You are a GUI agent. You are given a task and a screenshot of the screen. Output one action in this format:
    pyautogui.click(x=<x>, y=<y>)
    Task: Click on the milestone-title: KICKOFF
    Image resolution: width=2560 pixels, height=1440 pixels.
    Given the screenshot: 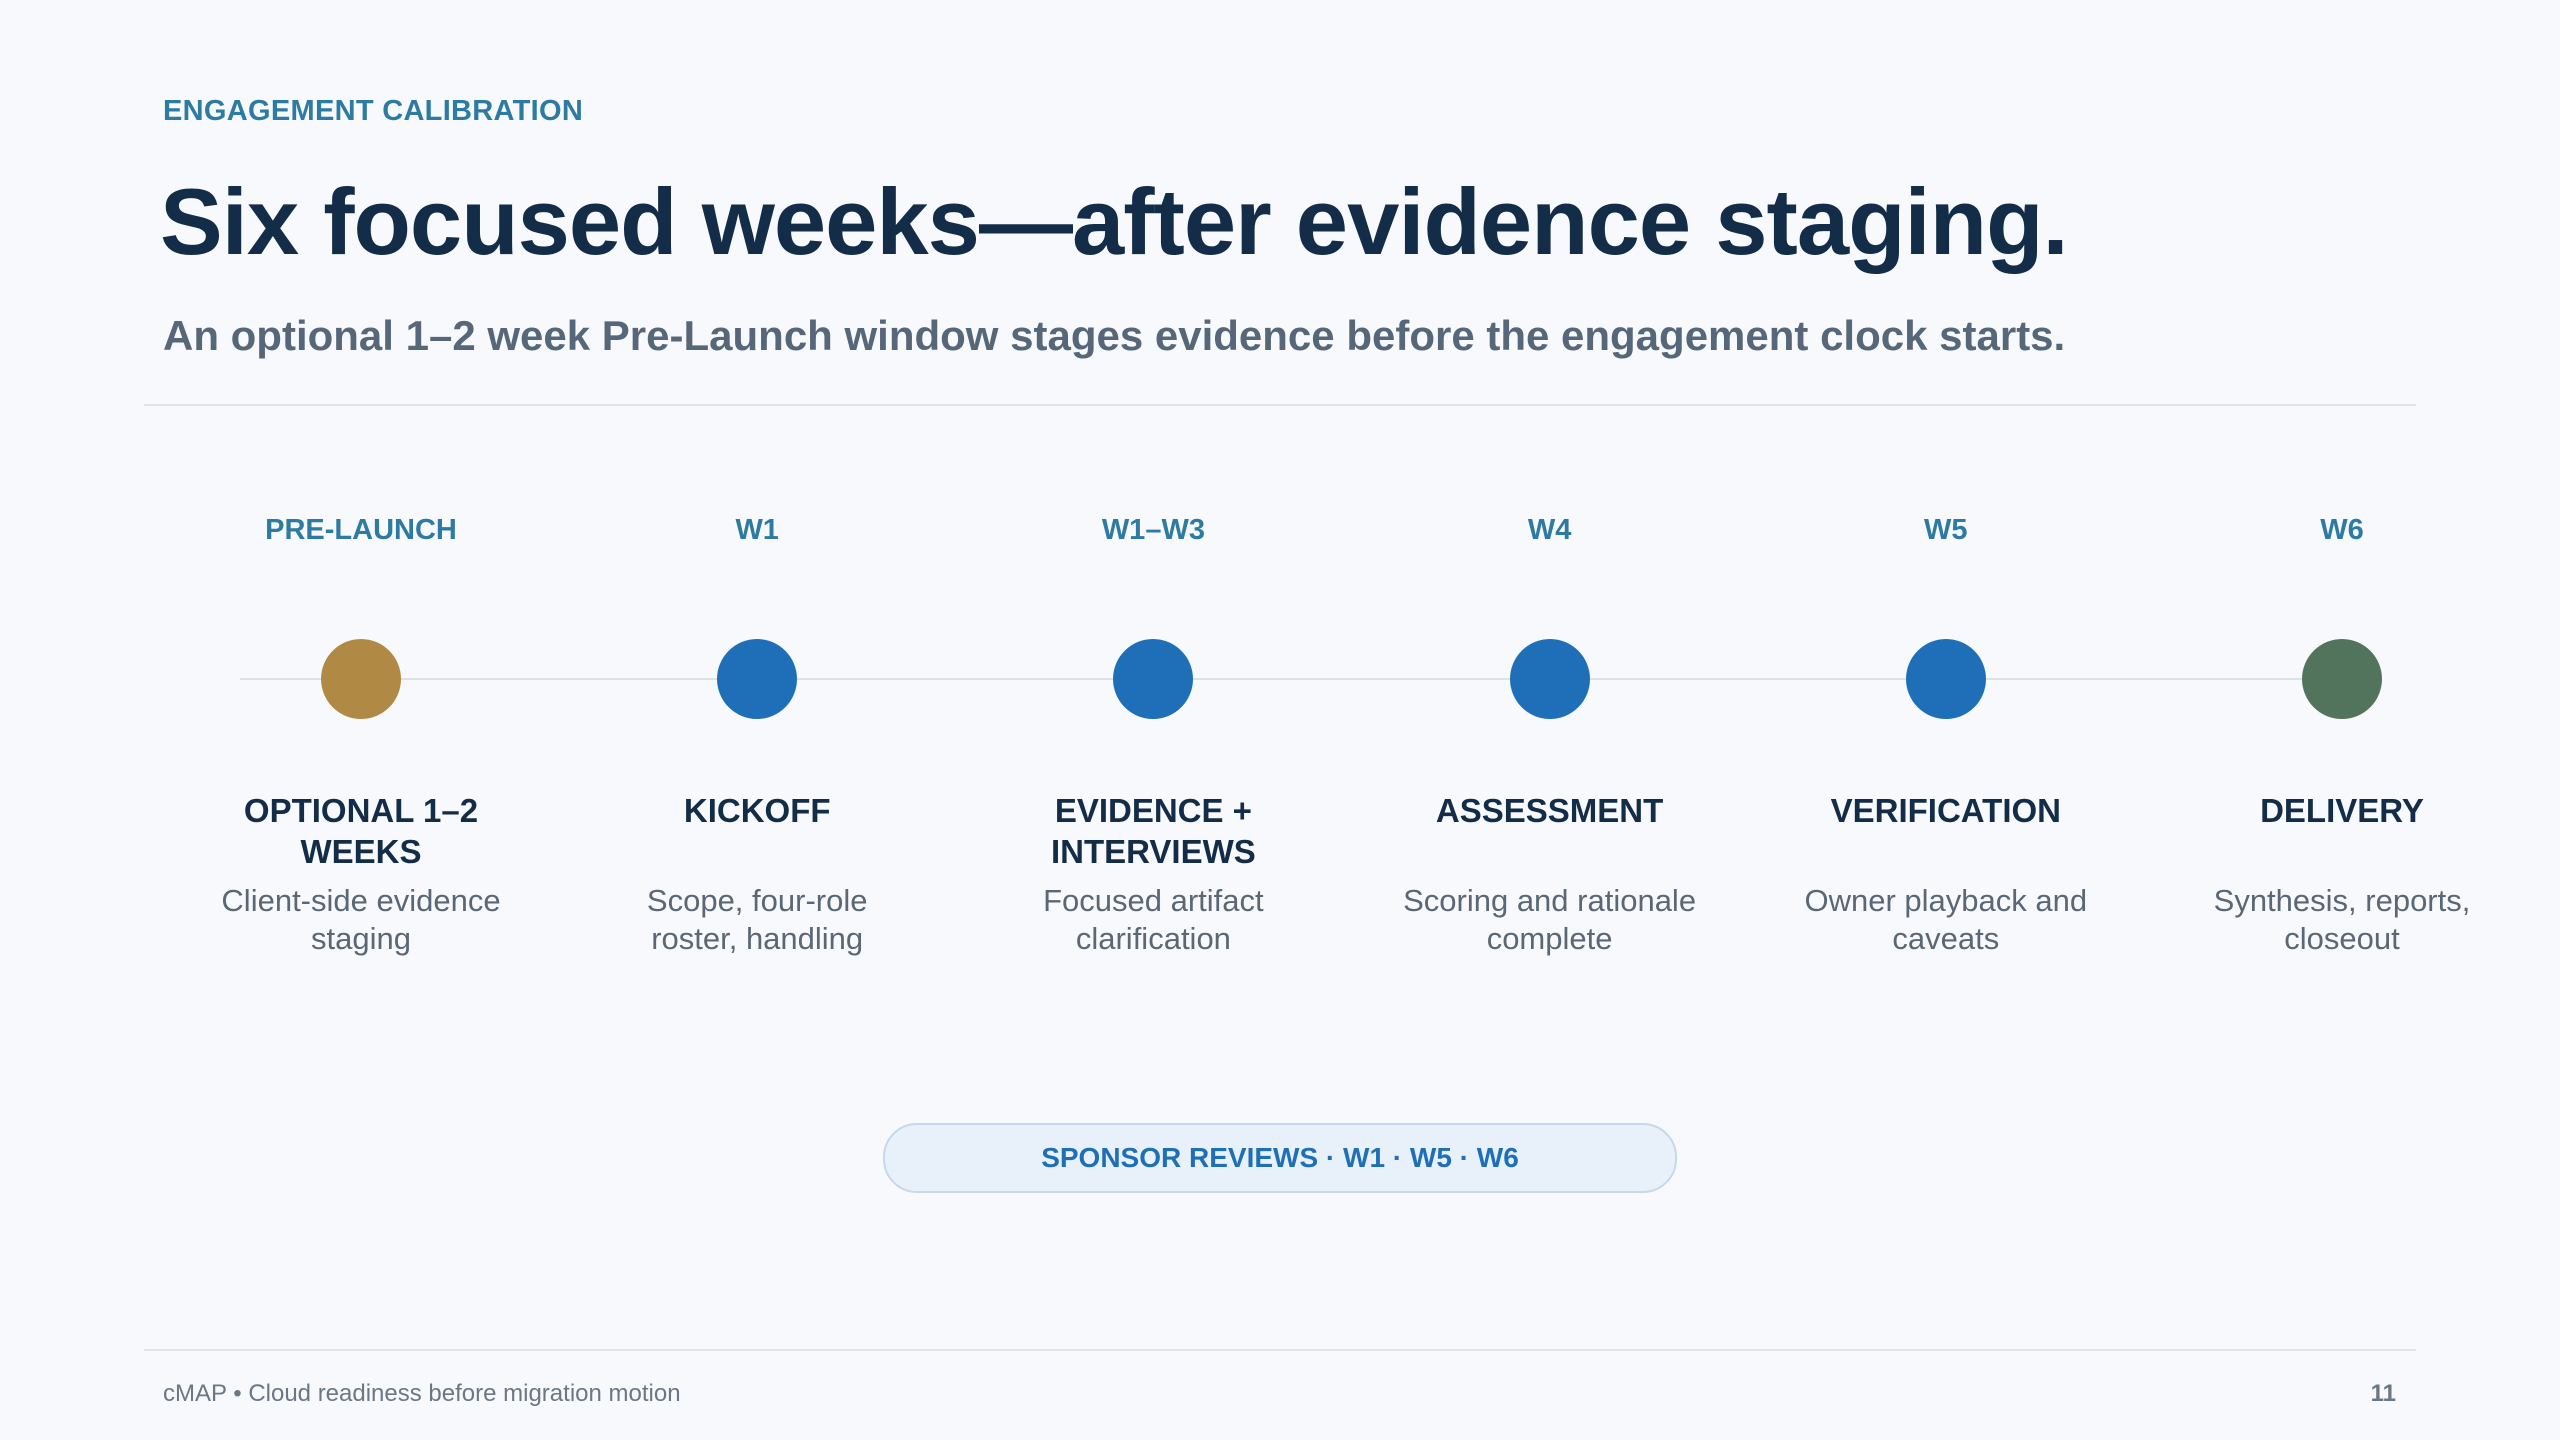 What is the action you would take?
    pyautogui.click(x=757, y=810)
    